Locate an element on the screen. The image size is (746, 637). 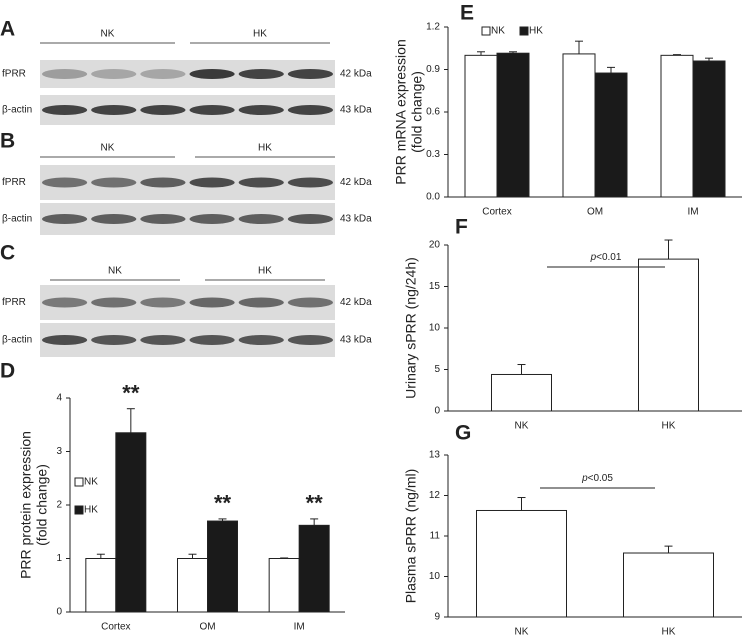
significance-label: p<0.01 is located at coordinates (606, 257).